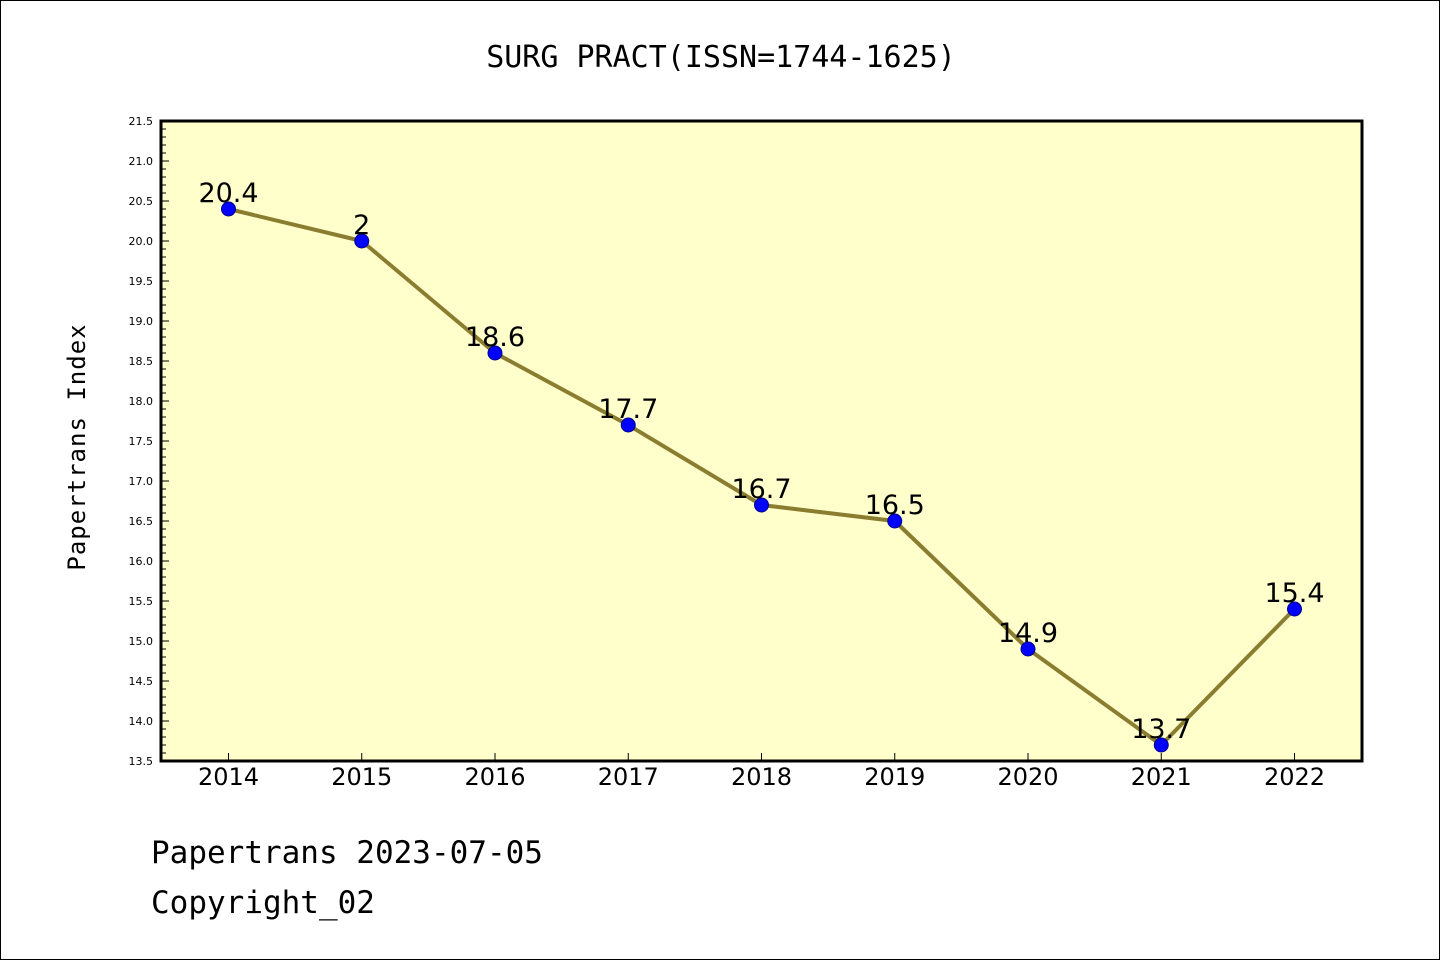 Image resolution: width=1440 pixels, height=961 pixels. I want to click on y-tick-label: 14.0, so click(141, 721).